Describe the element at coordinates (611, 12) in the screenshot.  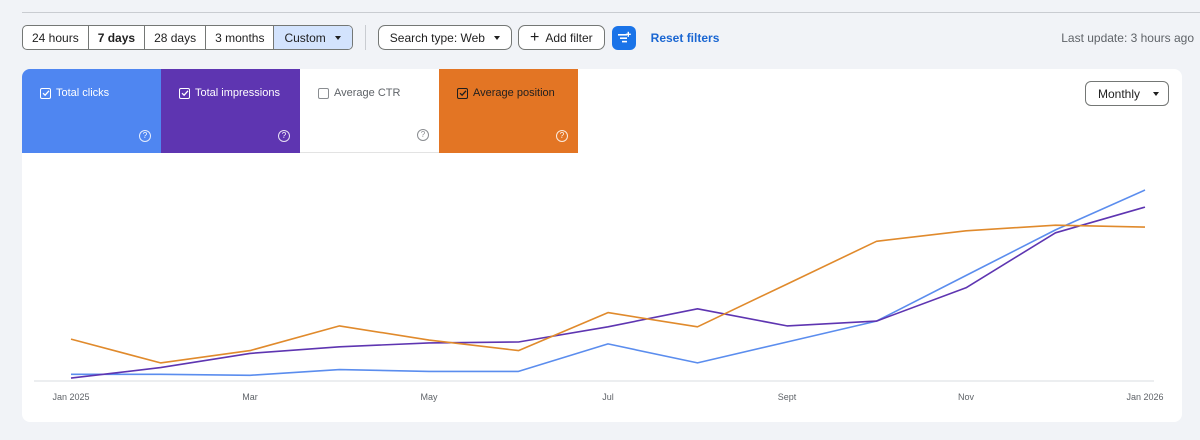
I see `top-divider` at that location.